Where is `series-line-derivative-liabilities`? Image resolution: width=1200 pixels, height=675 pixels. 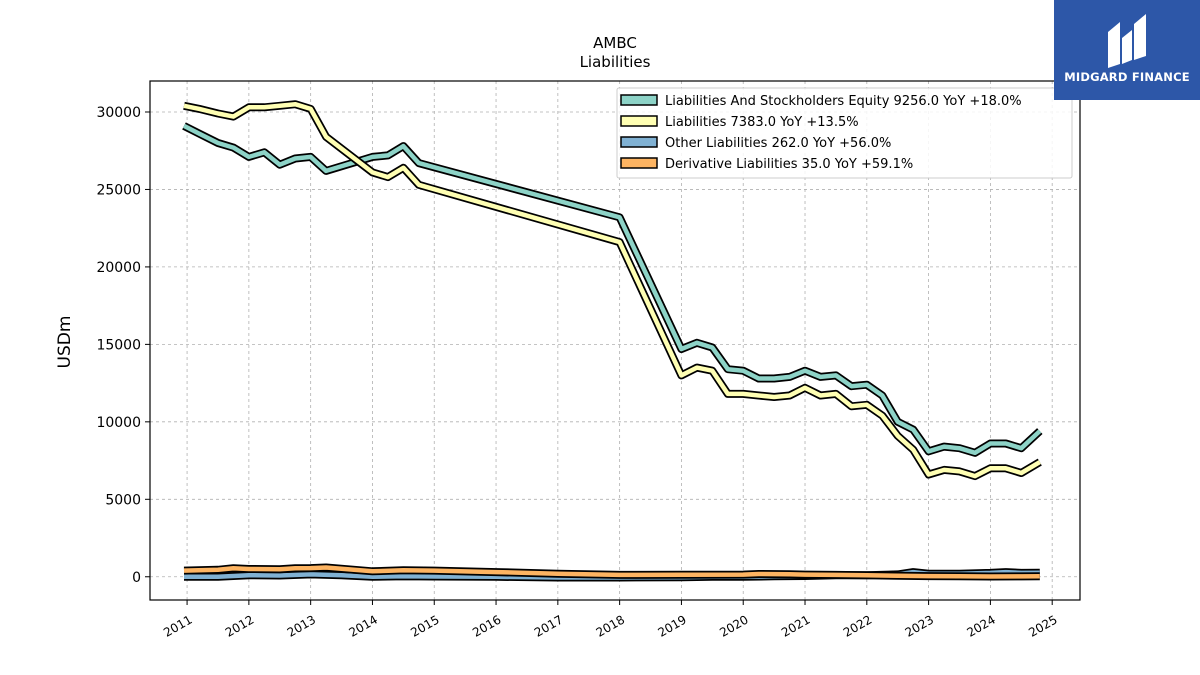
series-line-derivative-liabilities is located at coordinates (611, 572).